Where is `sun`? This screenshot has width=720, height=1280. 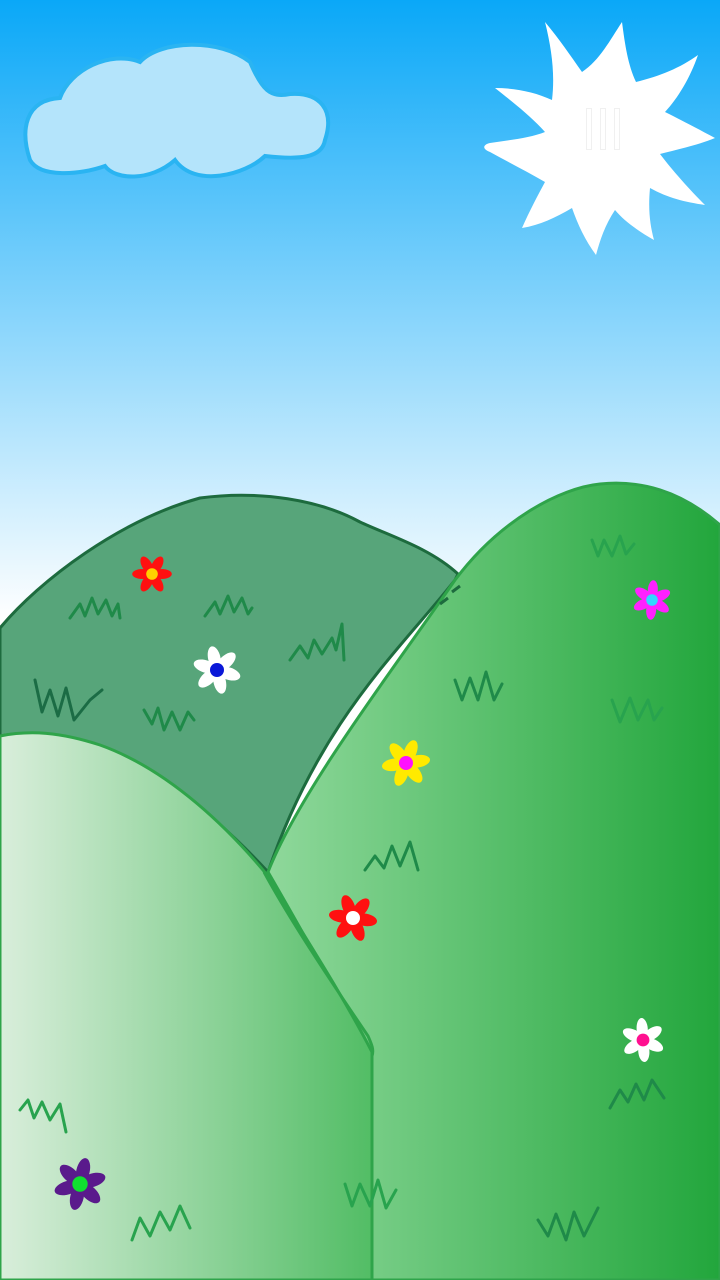 sun is located at coordinates (599, 138).